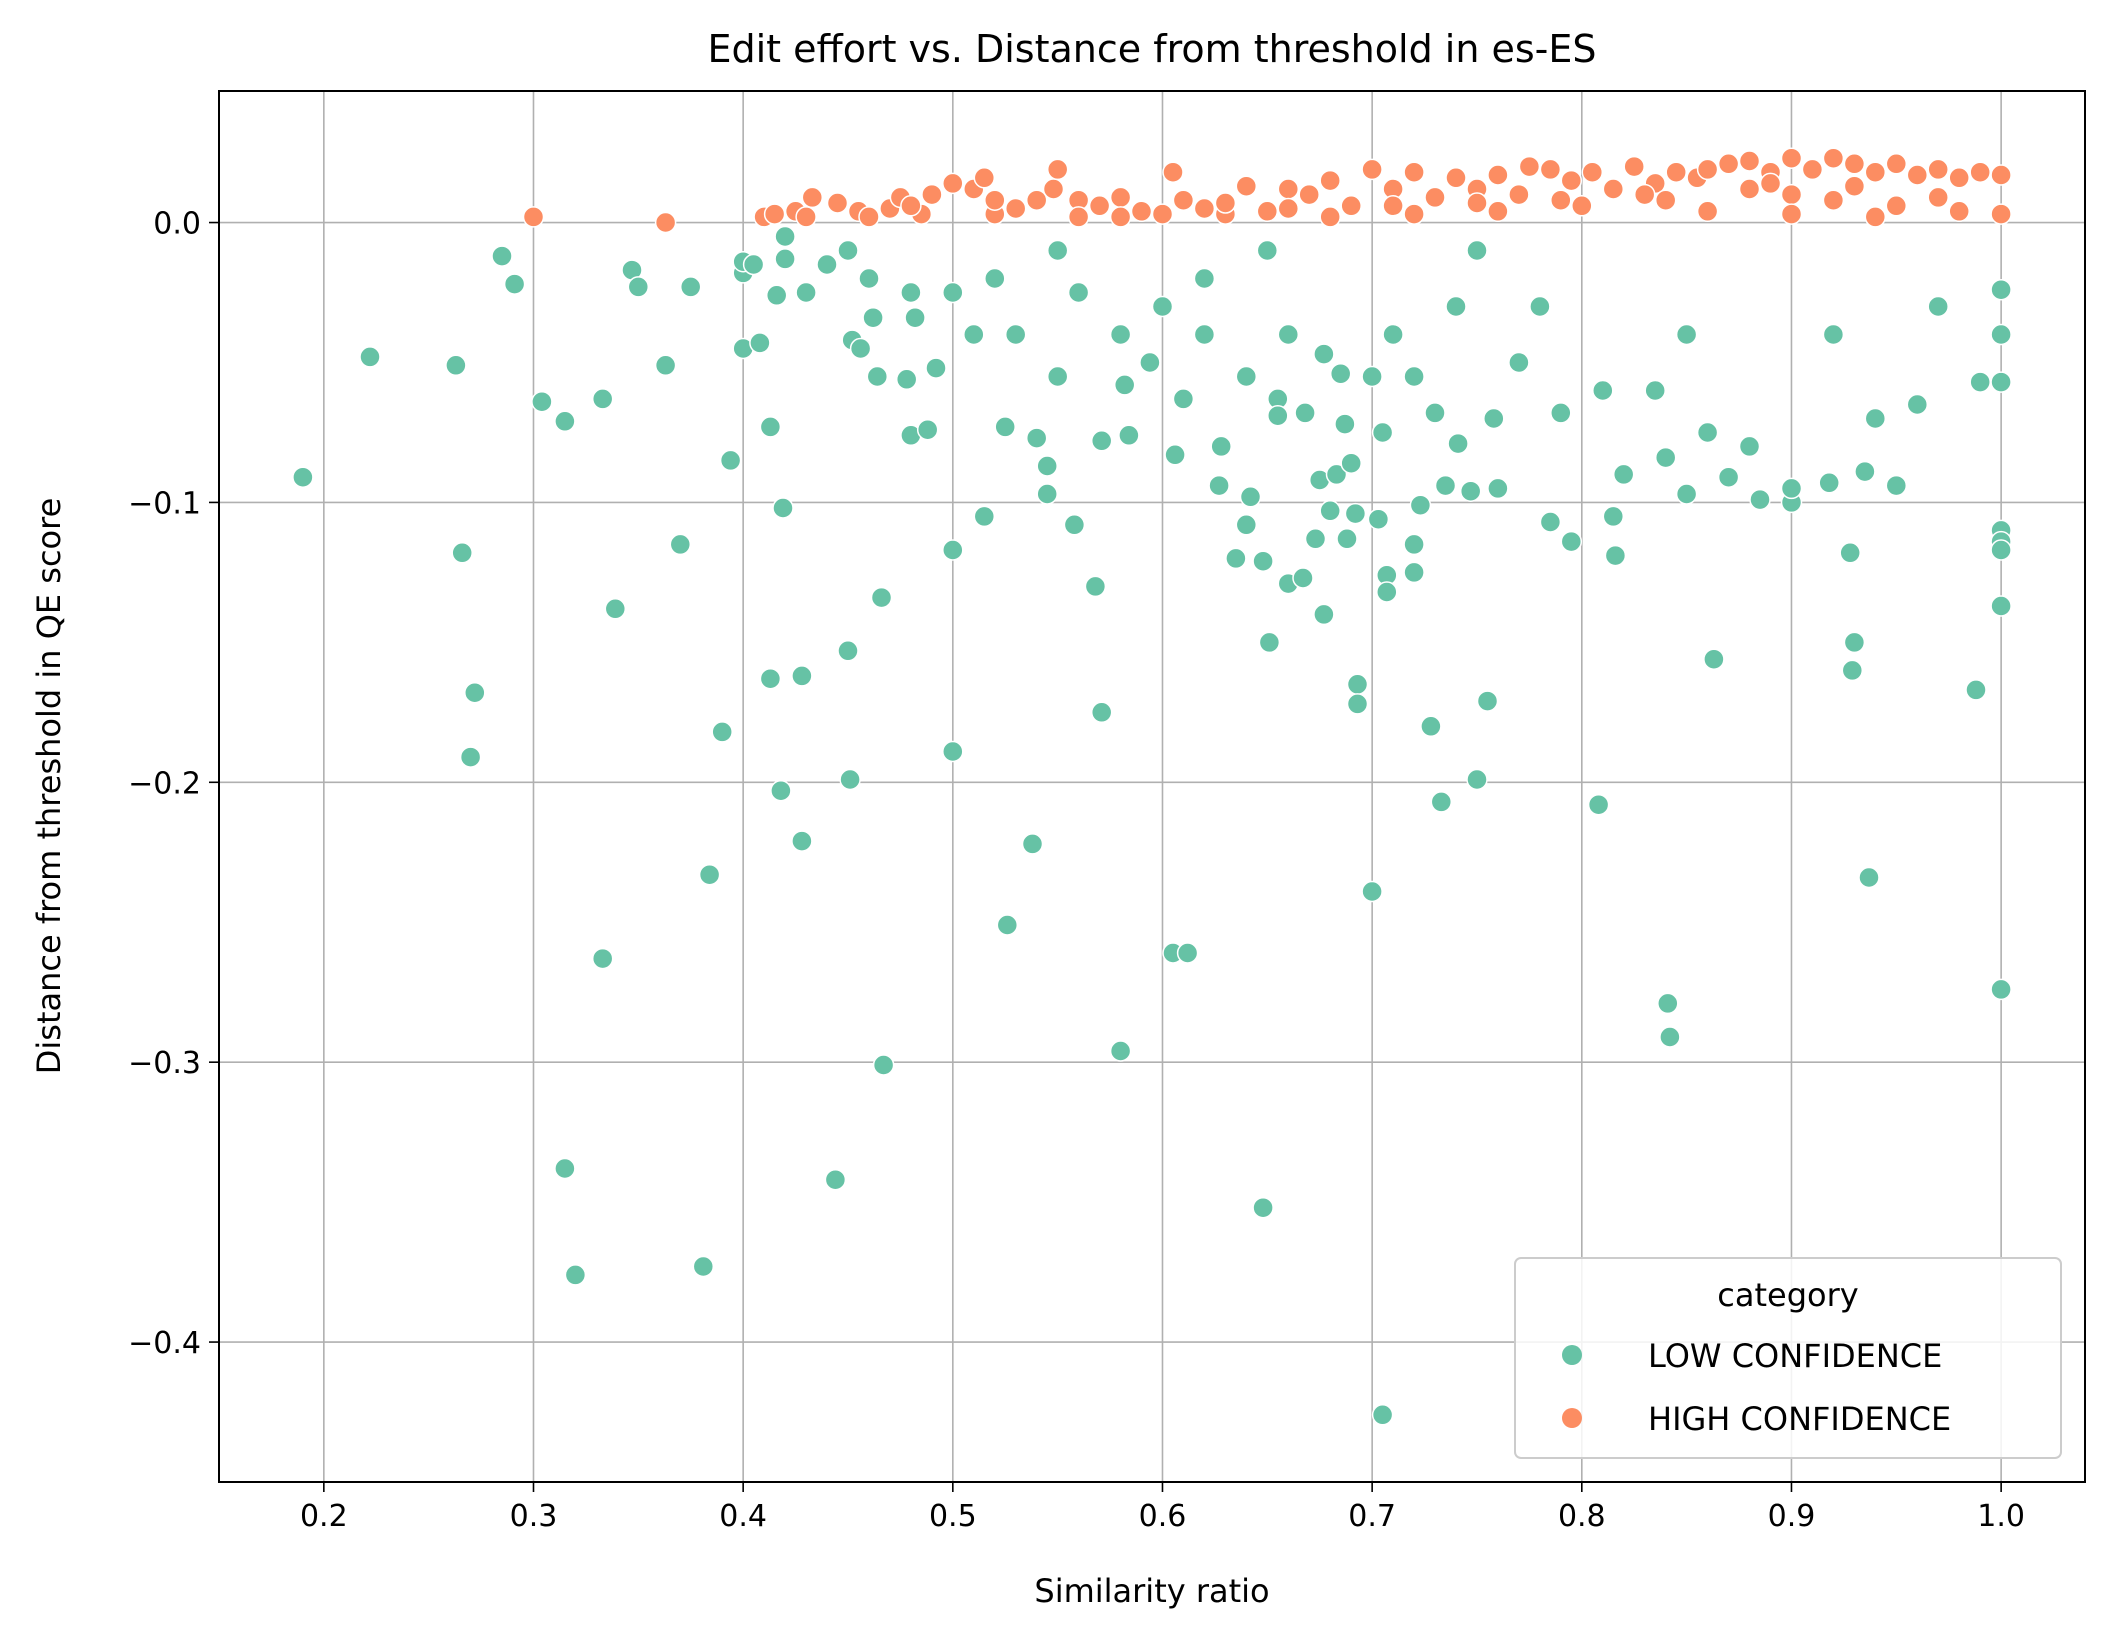 The height and width of the screenshot is (1638, 2109). What do you see at coordinates (49, 786) in the screenshot?
I see `y-axis-label: Distance from threshold in QE score` at bounding box center [49, 786].